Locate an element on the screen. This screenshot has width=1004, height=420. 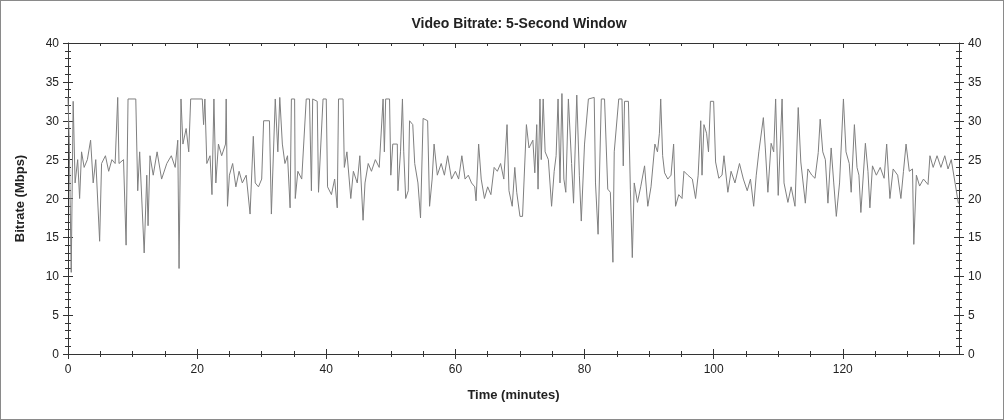
x-tick-label: 80 is located at coordinates (584, 369).